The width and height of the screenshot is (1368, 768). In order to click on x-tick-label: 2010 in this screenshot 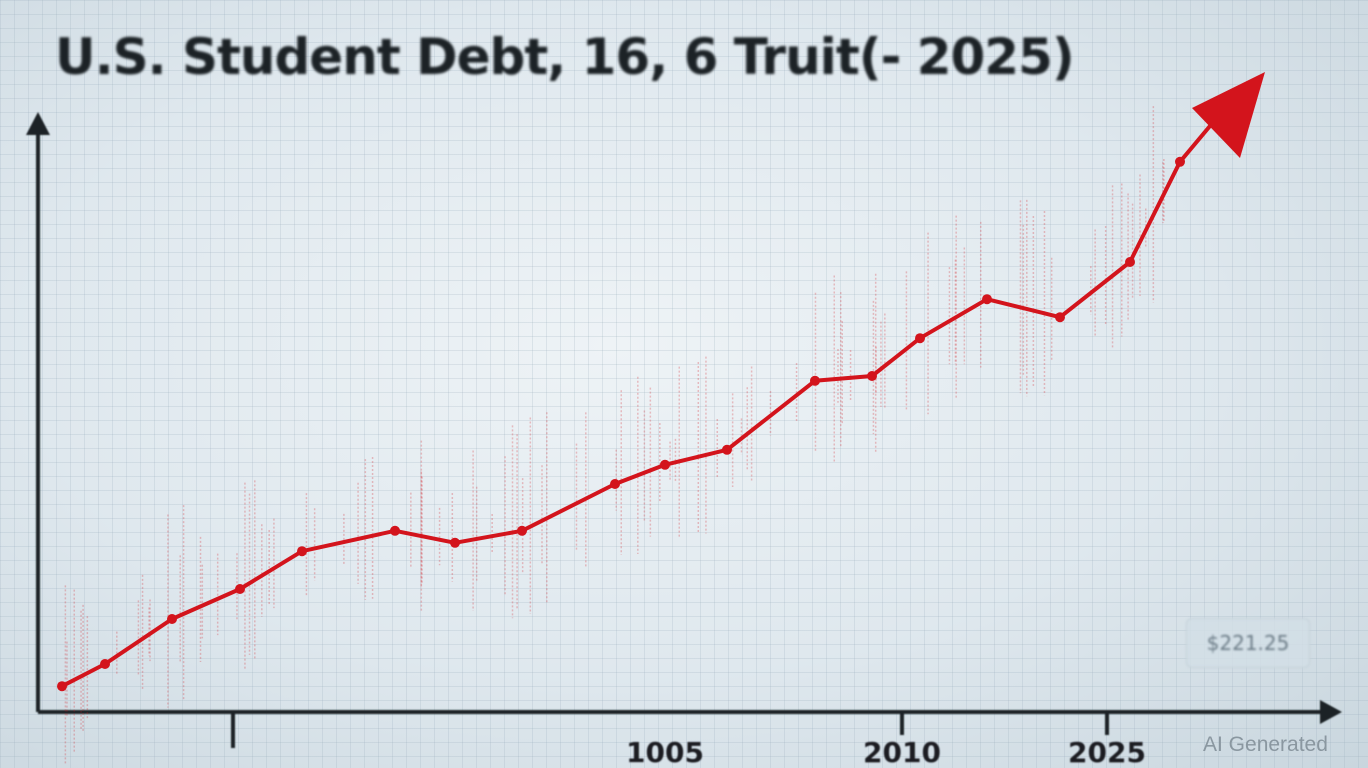, I will do `click(902, 752)`.